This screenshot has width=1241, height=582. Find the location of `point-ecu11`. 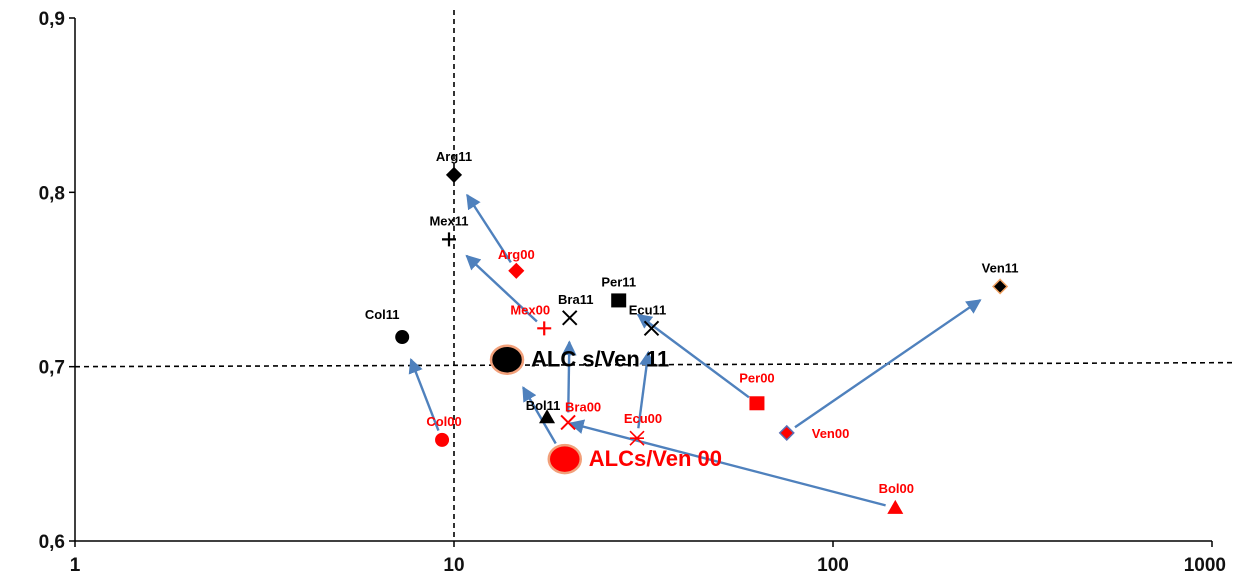

point-ecu11 is located at coordinates (651, 328).